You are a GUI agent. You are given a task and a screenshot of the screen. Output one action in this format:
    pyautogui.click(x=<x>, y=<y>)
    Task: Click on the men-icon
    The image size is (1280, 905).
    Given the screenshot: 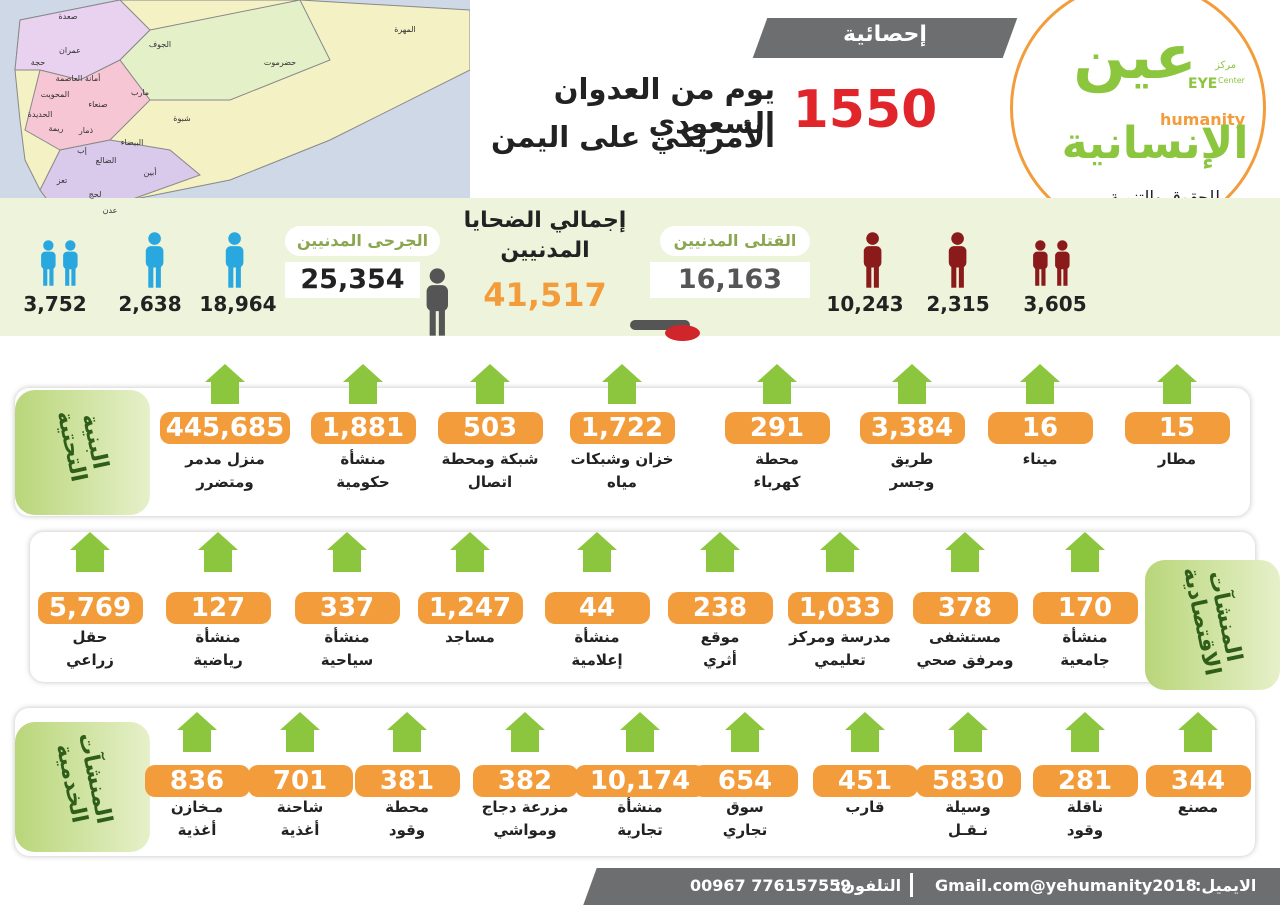 What is the action you would take?
    pyautogui.click(x=872, y=260)
    